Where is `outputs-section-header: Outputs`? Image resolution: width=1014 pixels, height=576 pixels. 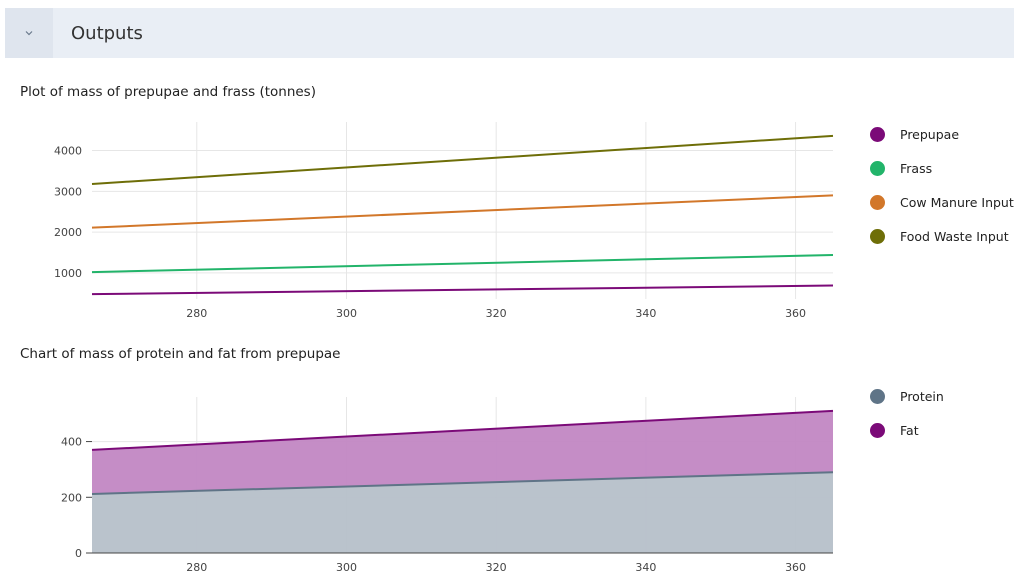 outputs-section-header: Outputs is located at coordinates (509, 33).